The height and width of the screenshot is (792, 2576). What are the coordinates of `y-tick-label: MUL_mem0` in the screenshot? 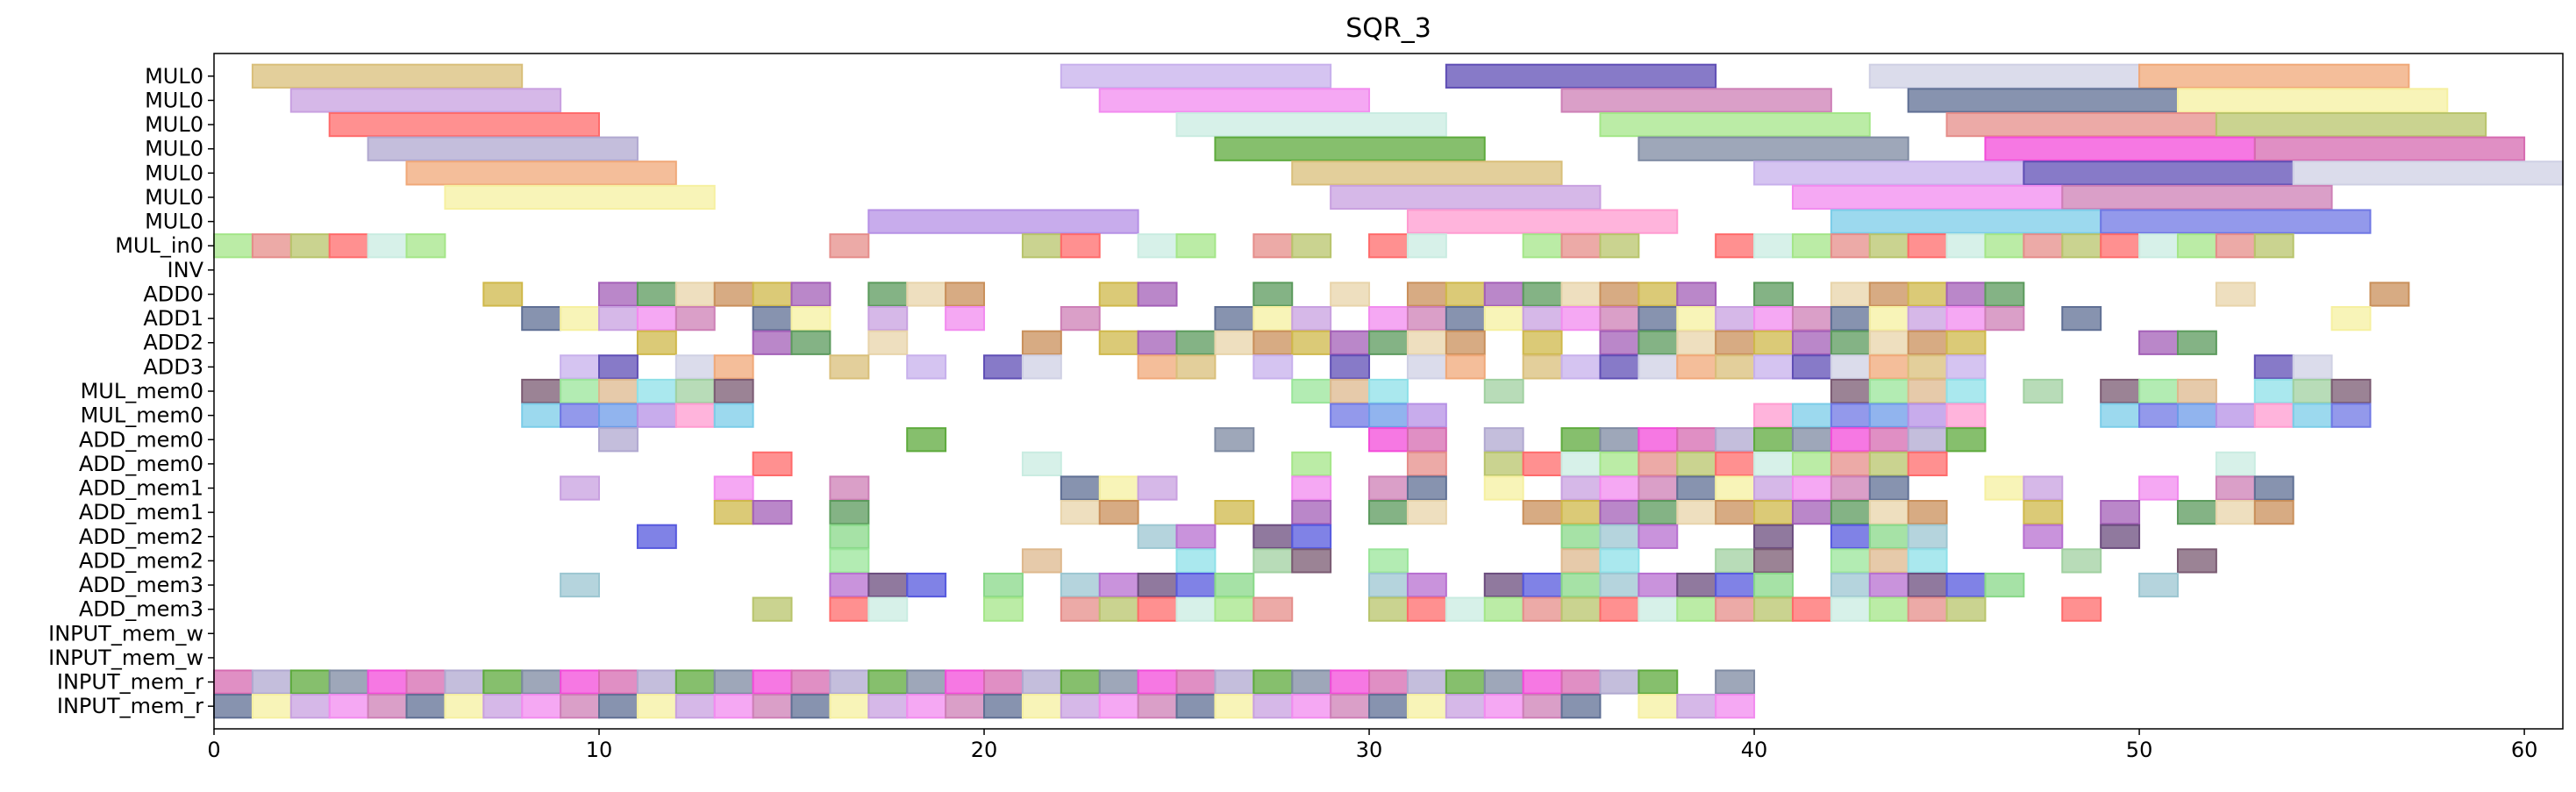 It's located at (142, 391).